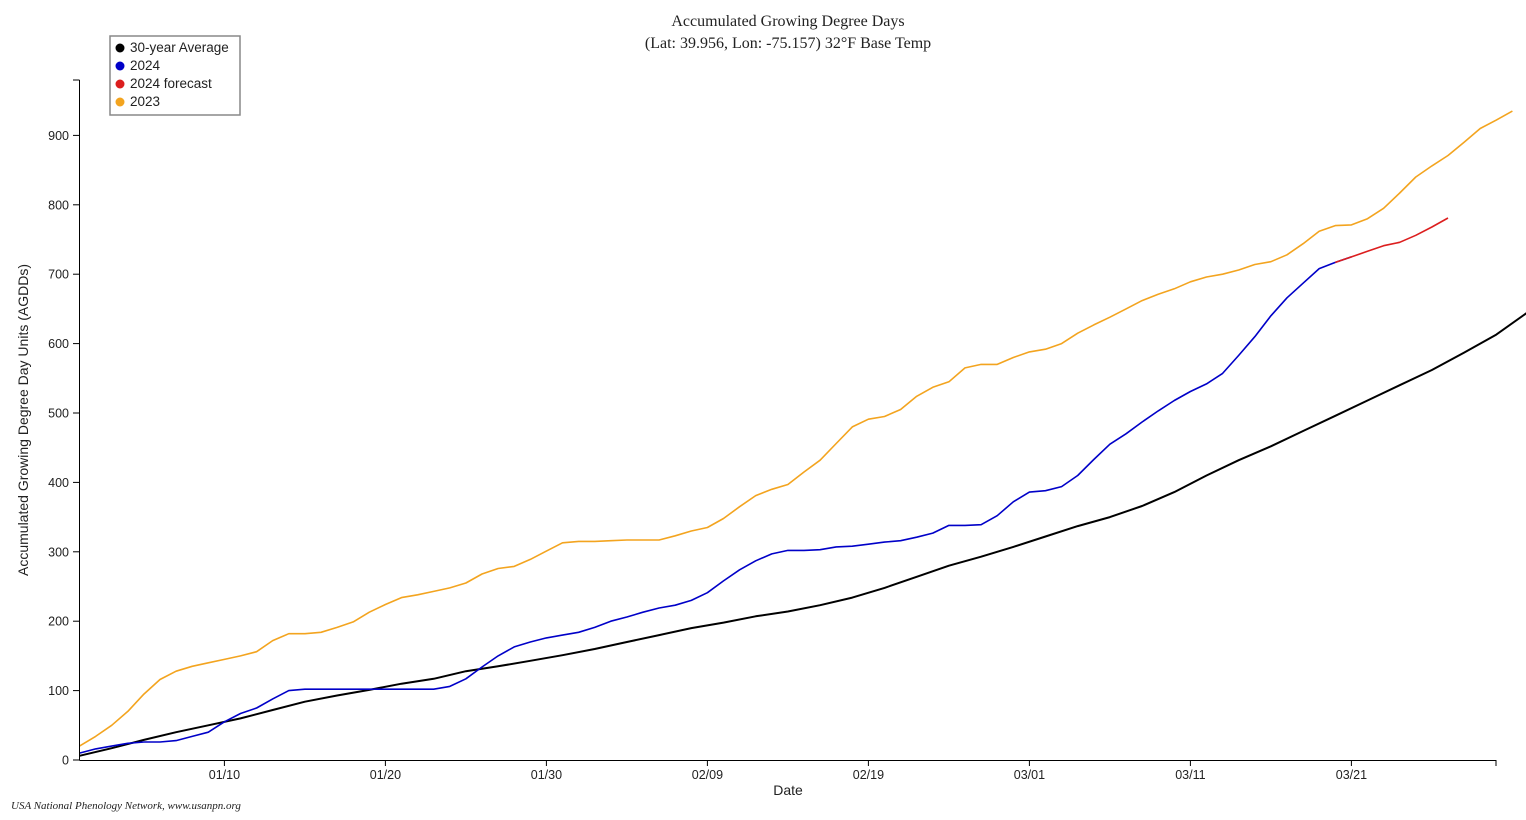 This screenshot has height=820, width=1526. Describe the element at coordinates (868, 775) in the screenshot. I see `x-tick-label-4: 02/19` at that location.